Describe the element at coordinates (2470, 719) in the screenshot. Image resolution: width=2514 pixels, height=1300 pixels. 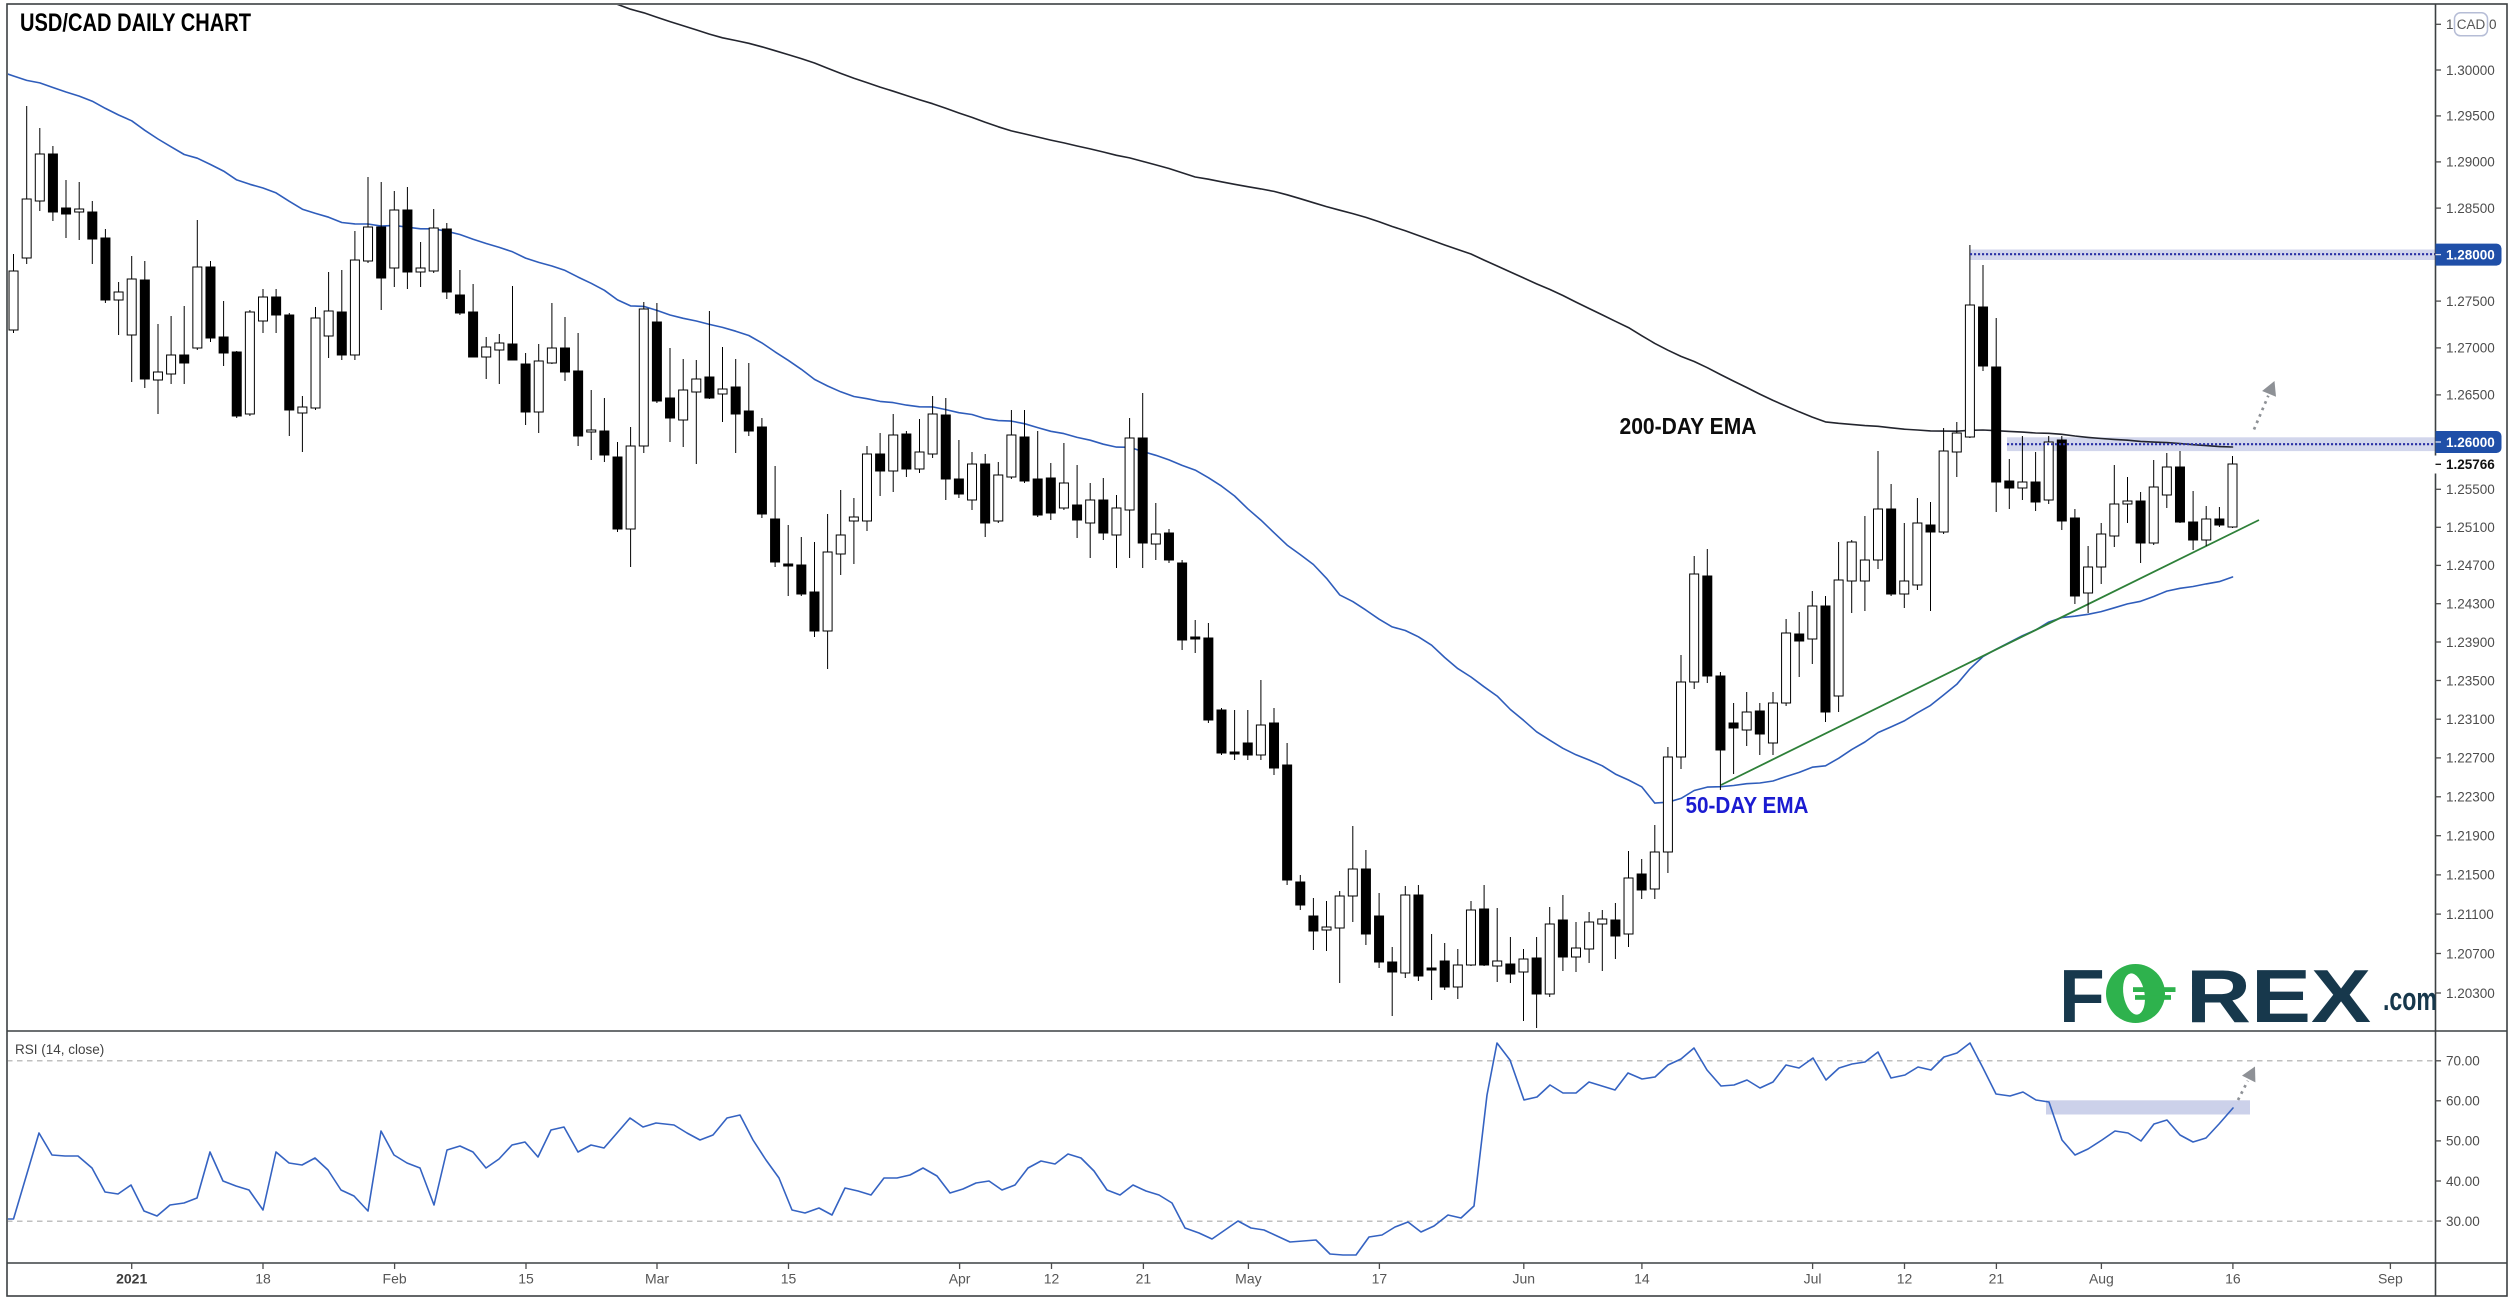
I see `svg-text: 1.23100` at that location.